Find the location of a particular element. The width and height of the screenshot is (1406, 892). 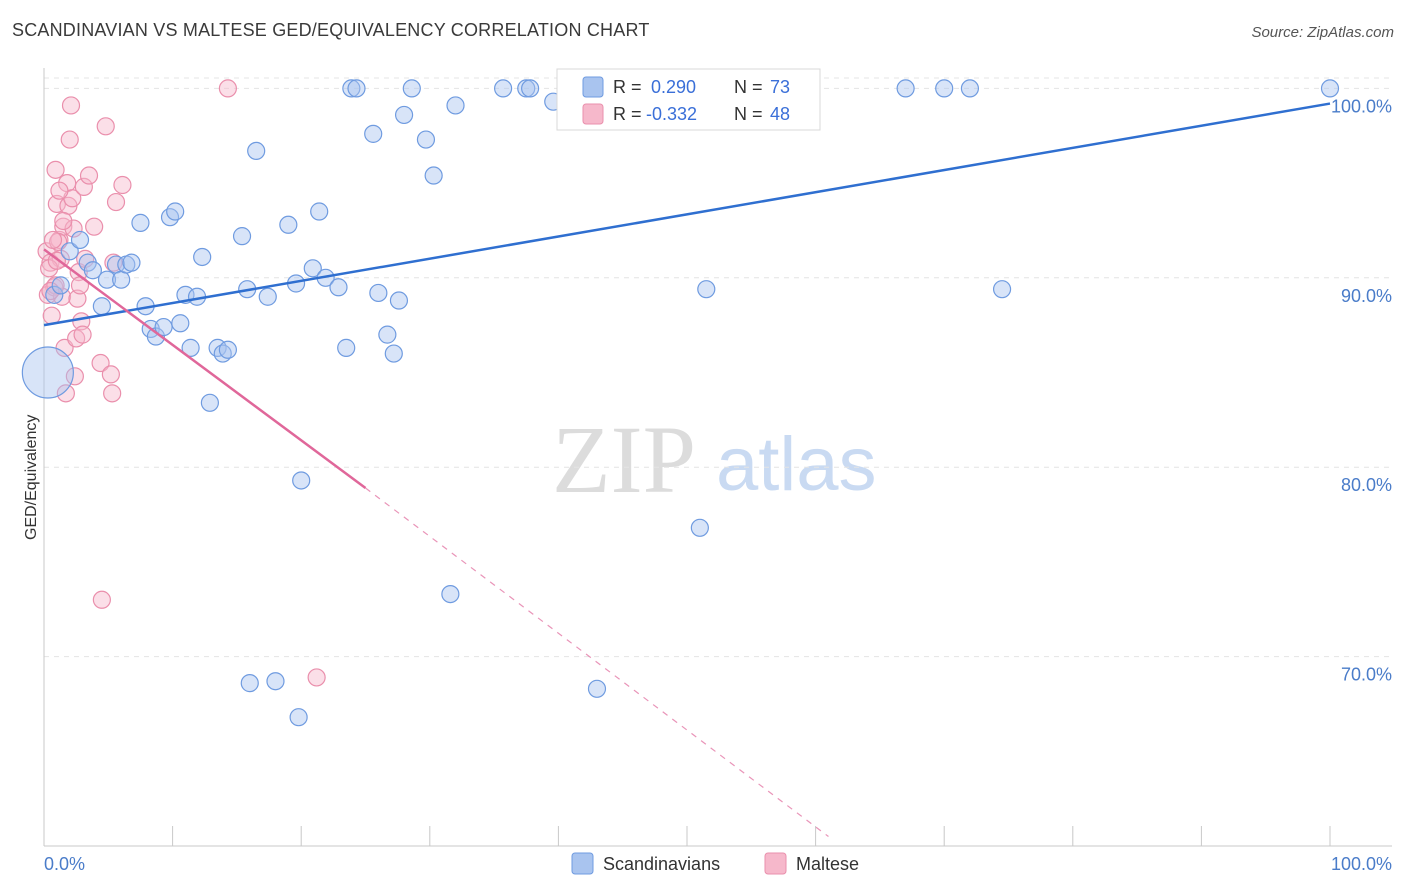

maltese-trend-line is located at coordinates (205, 369).